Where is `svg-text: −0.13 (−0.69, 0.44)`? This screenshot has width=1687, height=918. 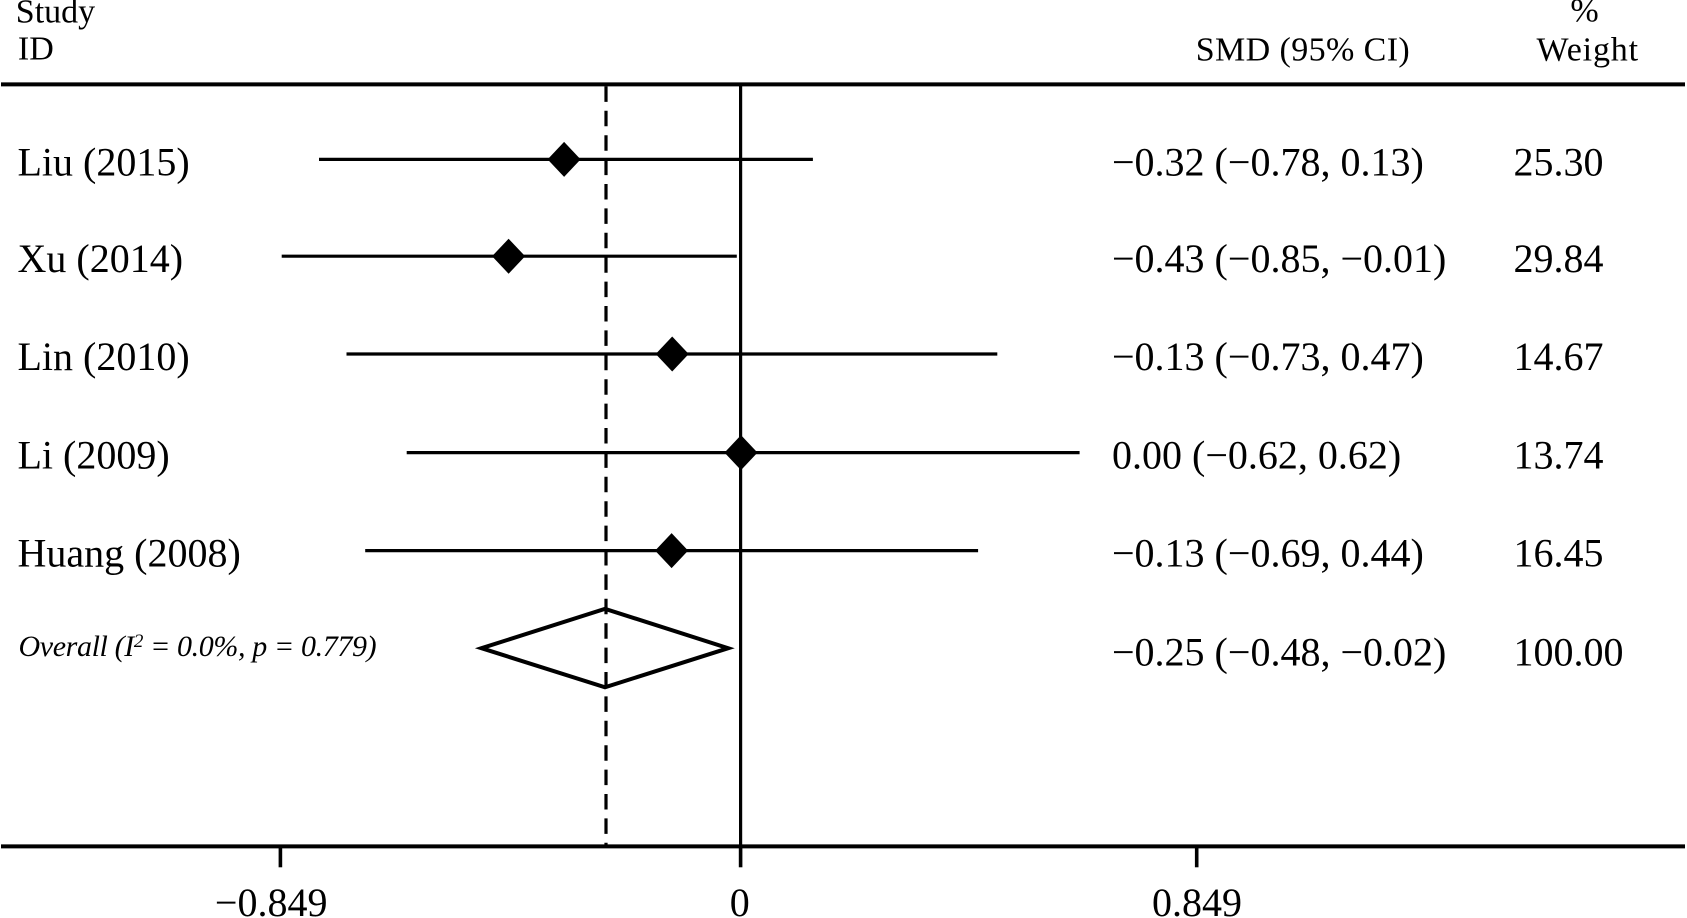 svg-text: −0.13 (−0.69, 0.44) is located at coordinates (1268, 553).